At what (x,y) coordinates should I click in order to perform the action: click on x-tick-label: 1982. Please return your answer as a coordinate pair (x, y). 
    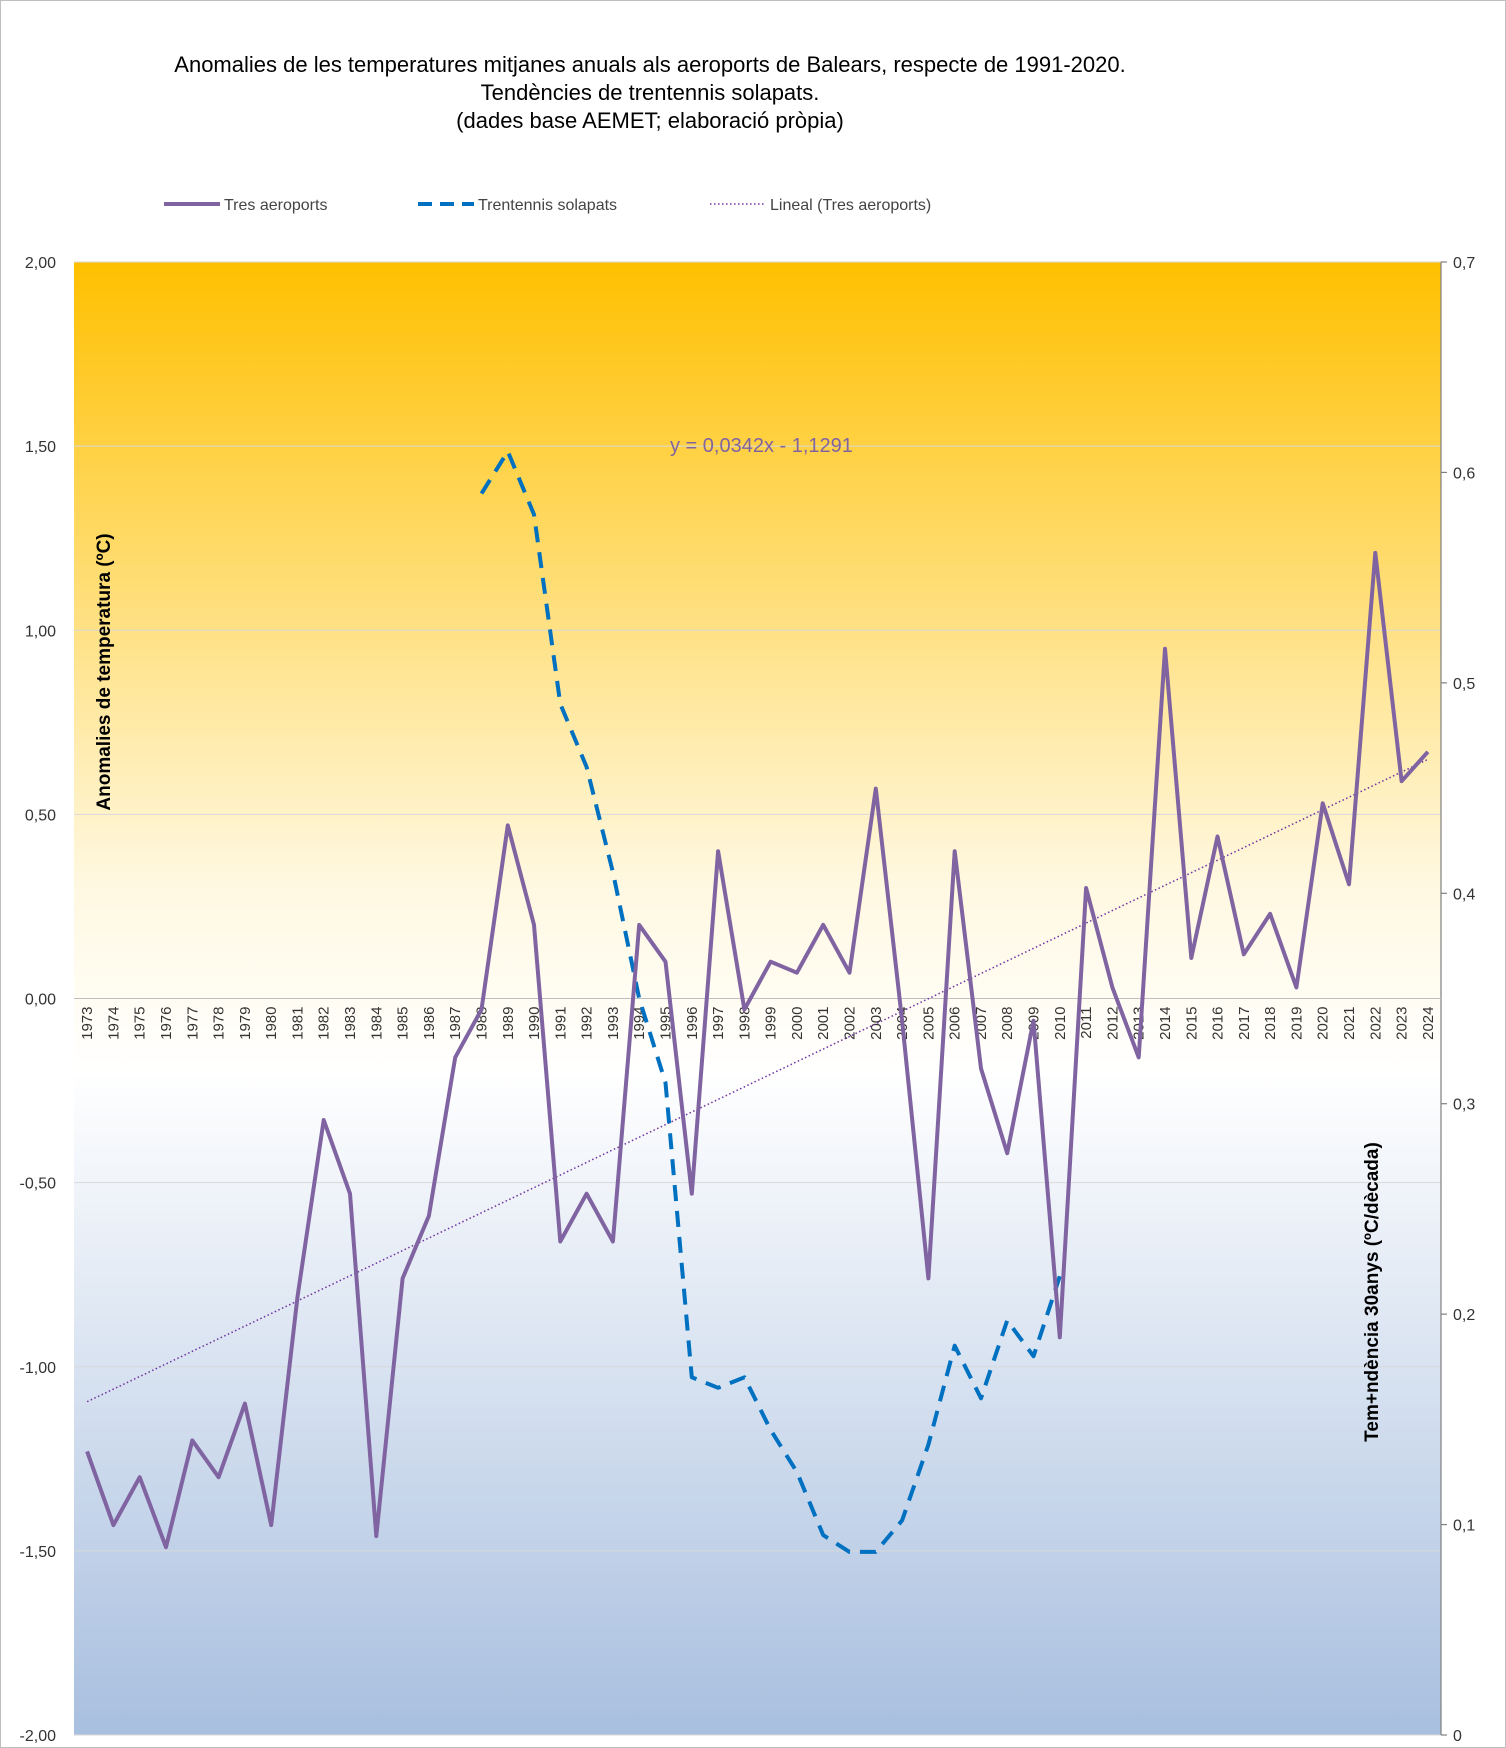
    Looking at the image, I should click on (324, 1023).